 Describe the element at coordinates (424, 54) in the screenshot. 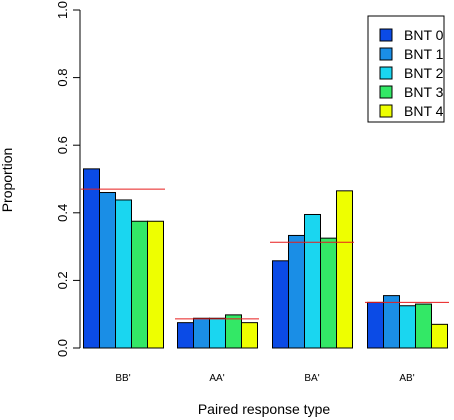

I see `legend-label: BNT 1` at that location.